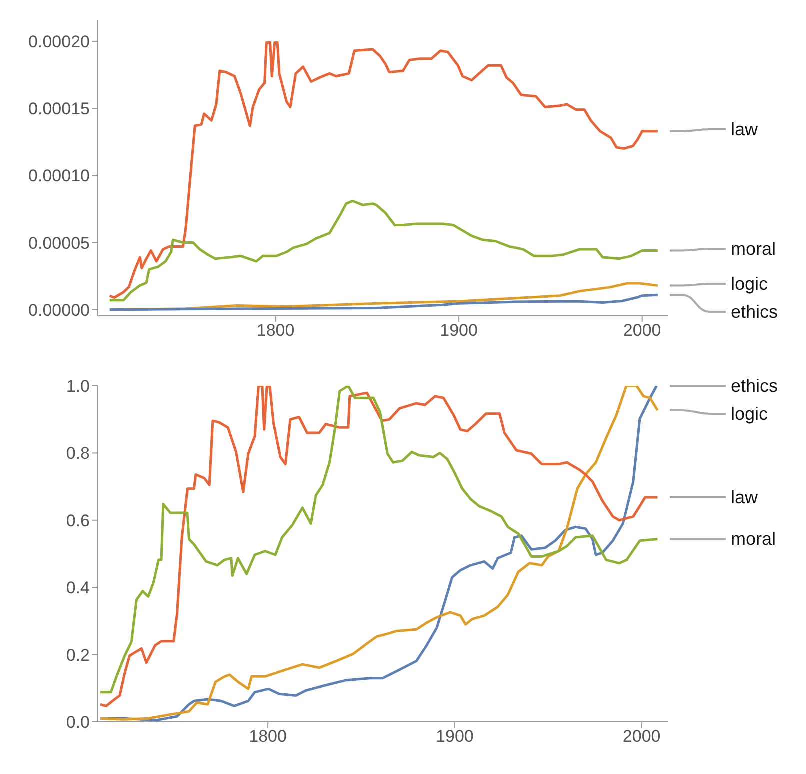  I want to click on y-tick-label: 0.4, so click(78, 588).